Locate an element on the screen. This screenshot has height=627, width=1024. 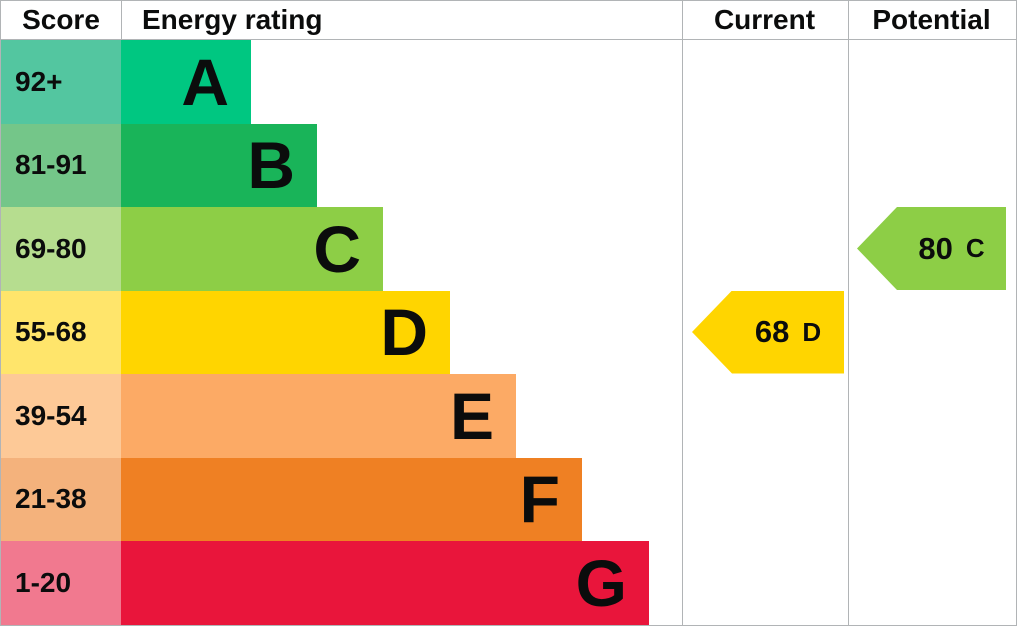
potential-rating-band: C is located at coordinates (975, 248).